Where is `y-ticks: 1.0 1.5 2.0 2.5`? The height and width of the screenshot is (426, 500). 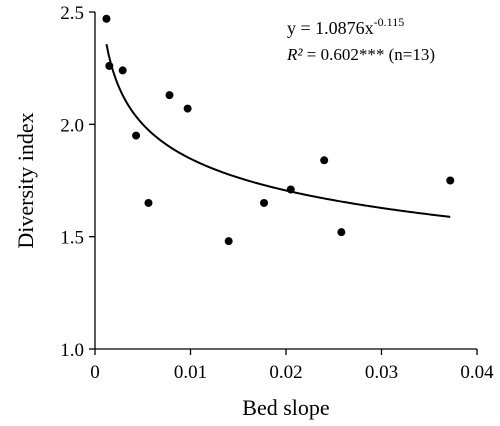 y-ticks: 1.0 1.5 2.0 2.5 is located at coordinates (77, 182).